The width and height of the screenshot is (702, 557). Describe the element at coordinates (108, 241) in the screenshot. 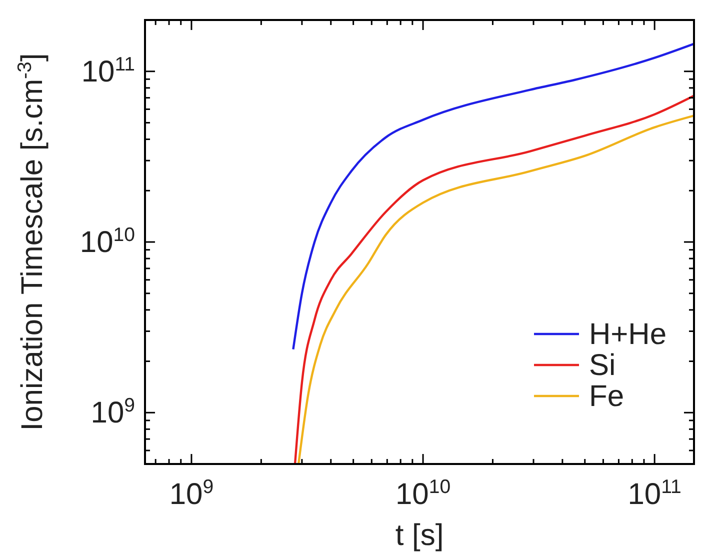

I see `y-tick-label: 10$^{10}$` at that location.